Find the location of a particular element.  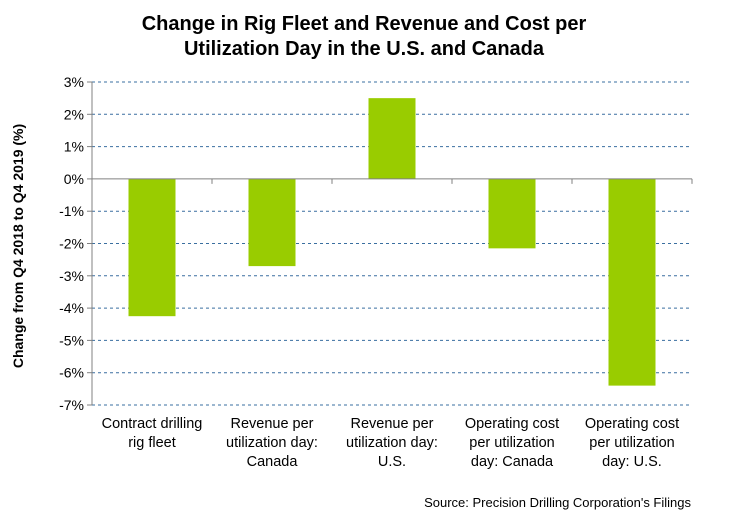

chart-title-line-2: Utilization Day in the U.S. and Canada is located at coordinates (364, 49).